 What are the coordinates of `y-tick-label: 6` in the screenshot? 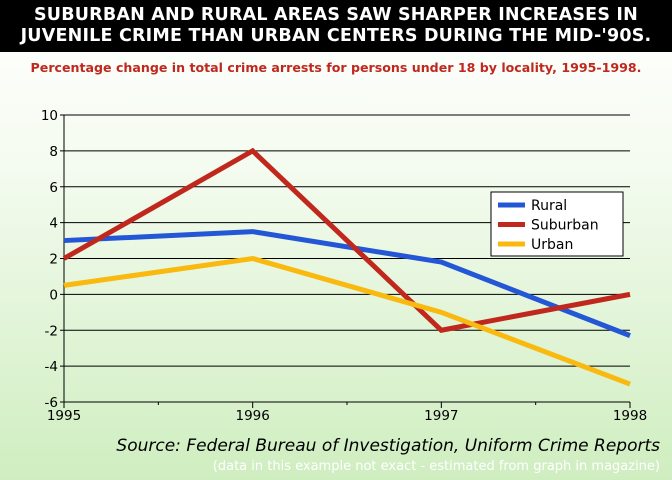 It's located at (53, 188).